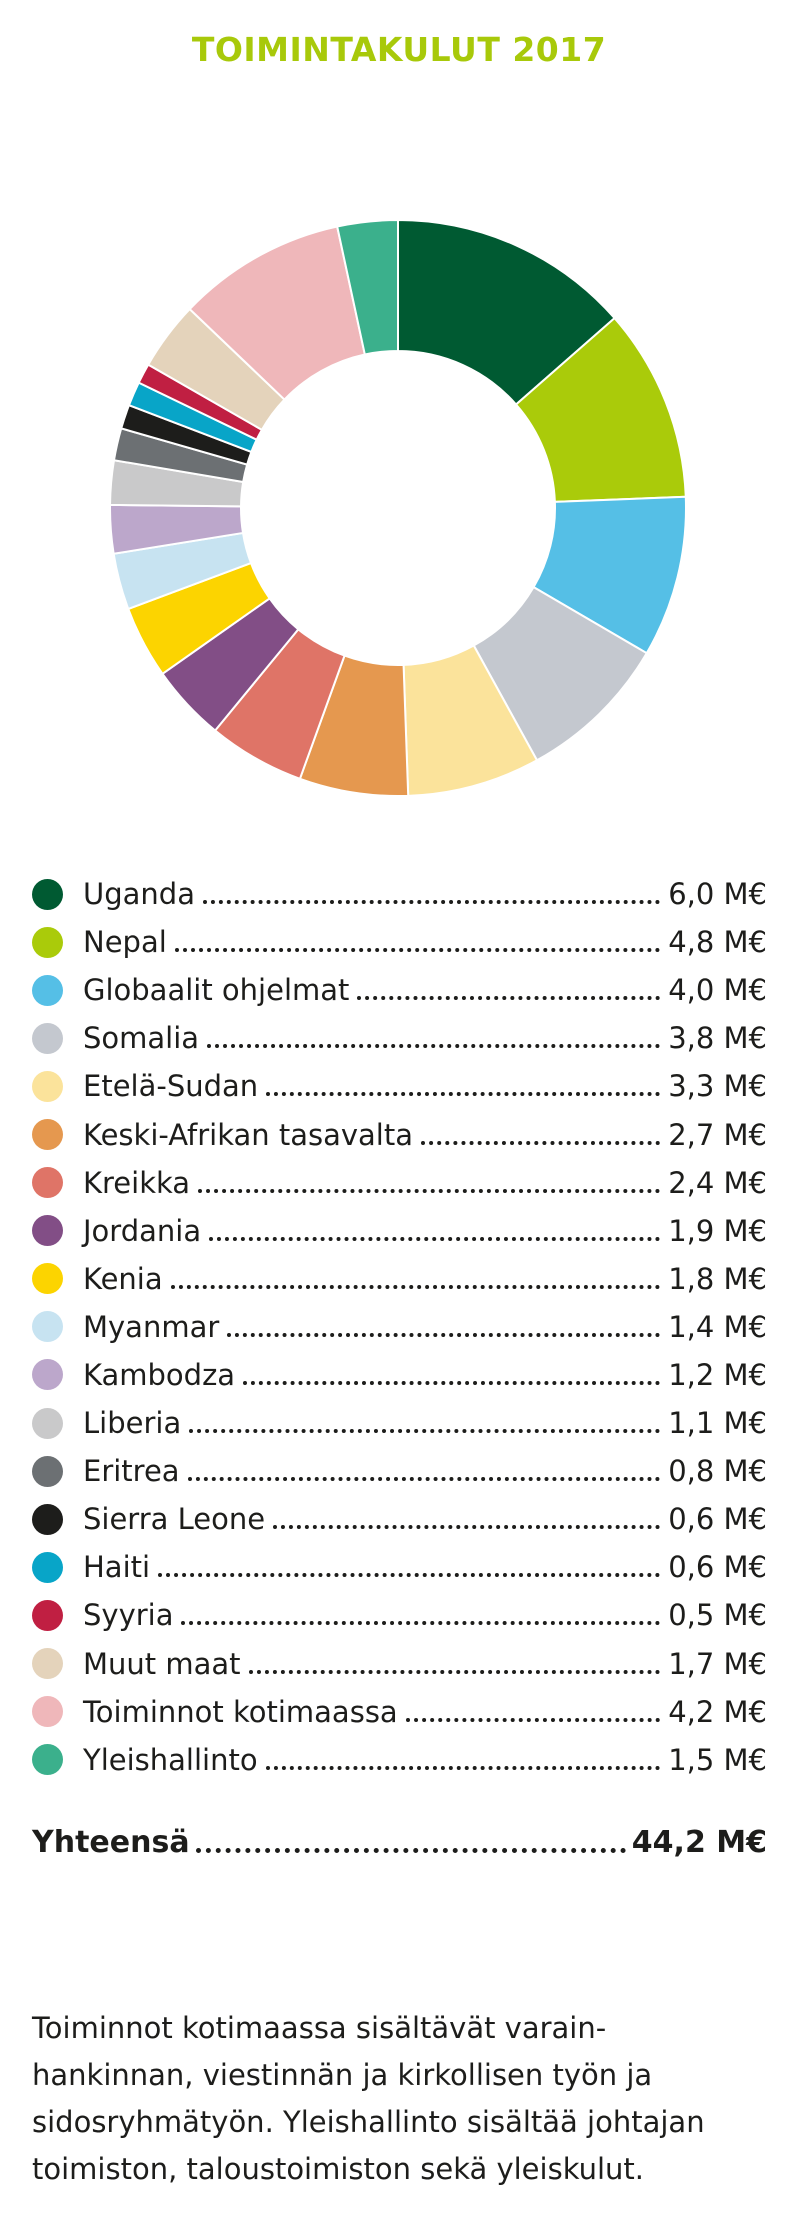  Describe the element at coordinates (717, 990) in the screenshot. I see `legend-value: 4,0 M€` at that location.